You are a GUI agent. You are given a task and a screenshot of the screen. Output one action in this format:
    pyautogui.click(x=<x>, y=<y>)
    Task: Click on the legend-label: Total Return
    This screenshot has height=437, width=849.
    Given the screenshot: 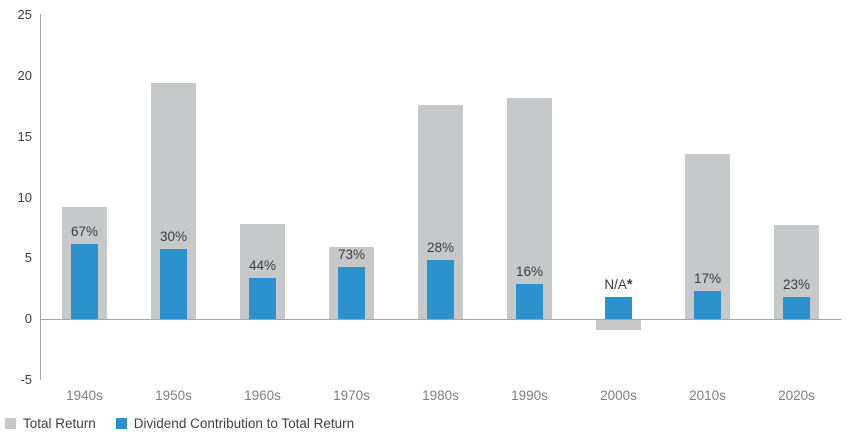 What is the action you would take?
    pyautogui.click(x=59, y=423)
    